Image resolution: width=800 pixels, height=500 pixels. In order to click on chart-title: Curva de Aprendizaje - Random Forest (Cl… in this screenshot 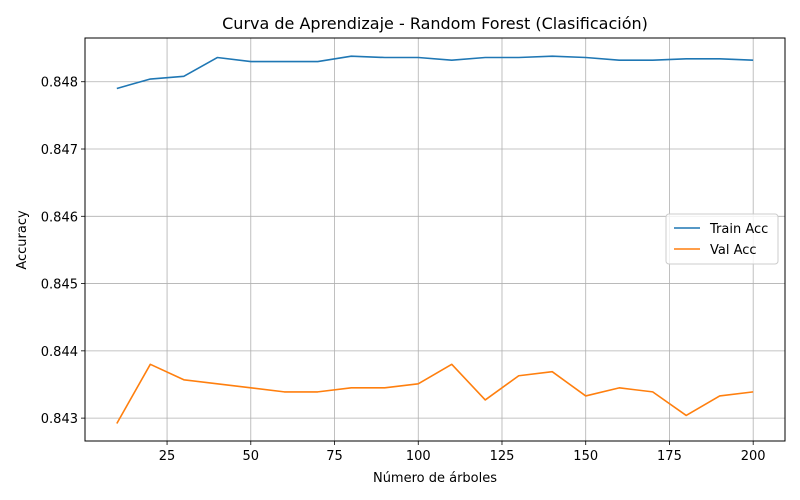, I will do `click(435, 23)`.